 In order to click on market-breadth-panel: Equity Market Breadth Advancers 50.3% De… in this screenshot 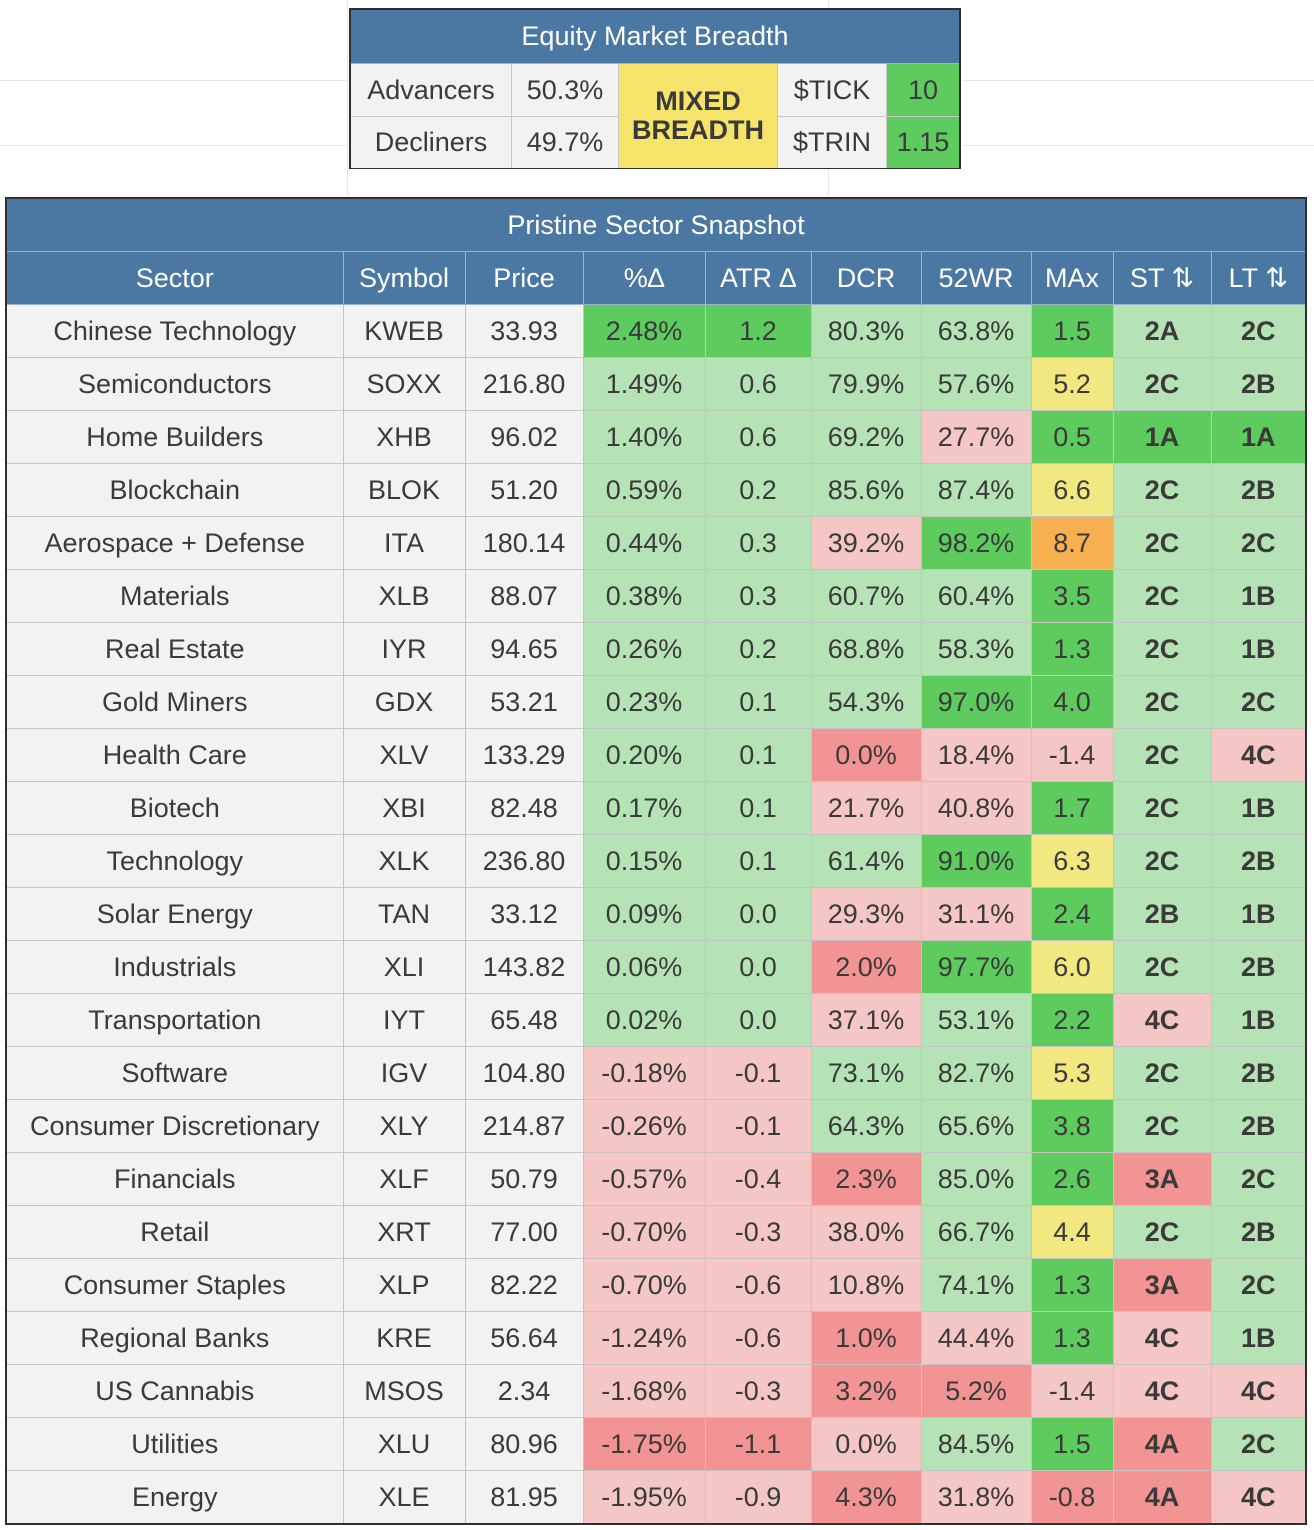, I will do `click(655, 88)`.